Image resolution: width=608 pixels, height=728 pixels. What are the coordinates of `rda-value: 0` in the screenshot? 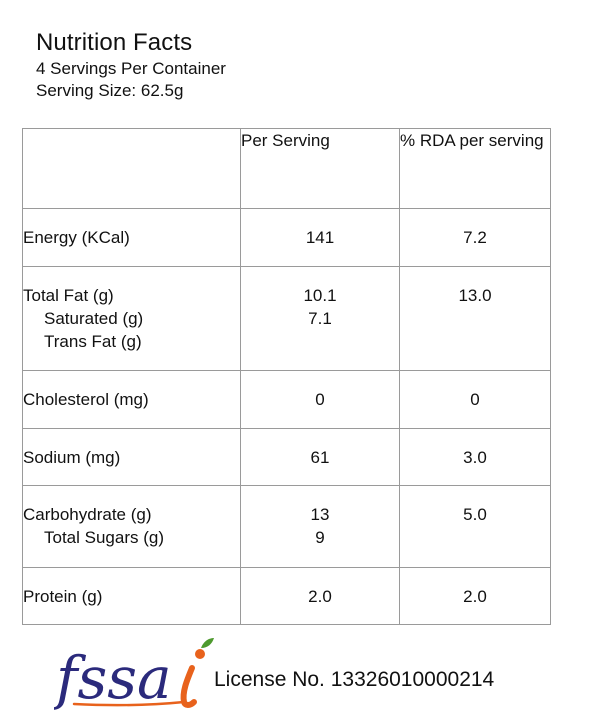 It's located at (475, 399).